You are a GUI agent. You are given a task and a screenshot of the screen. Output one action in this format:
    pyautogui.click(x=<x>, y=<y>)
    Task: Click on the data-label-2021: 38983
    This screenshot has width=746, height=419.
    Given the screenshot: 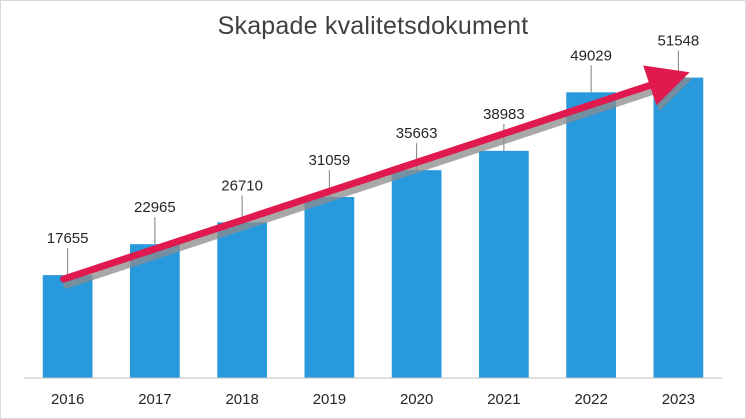 What is the action you would take?
    pyautogui.click(x=504, y=114)
    